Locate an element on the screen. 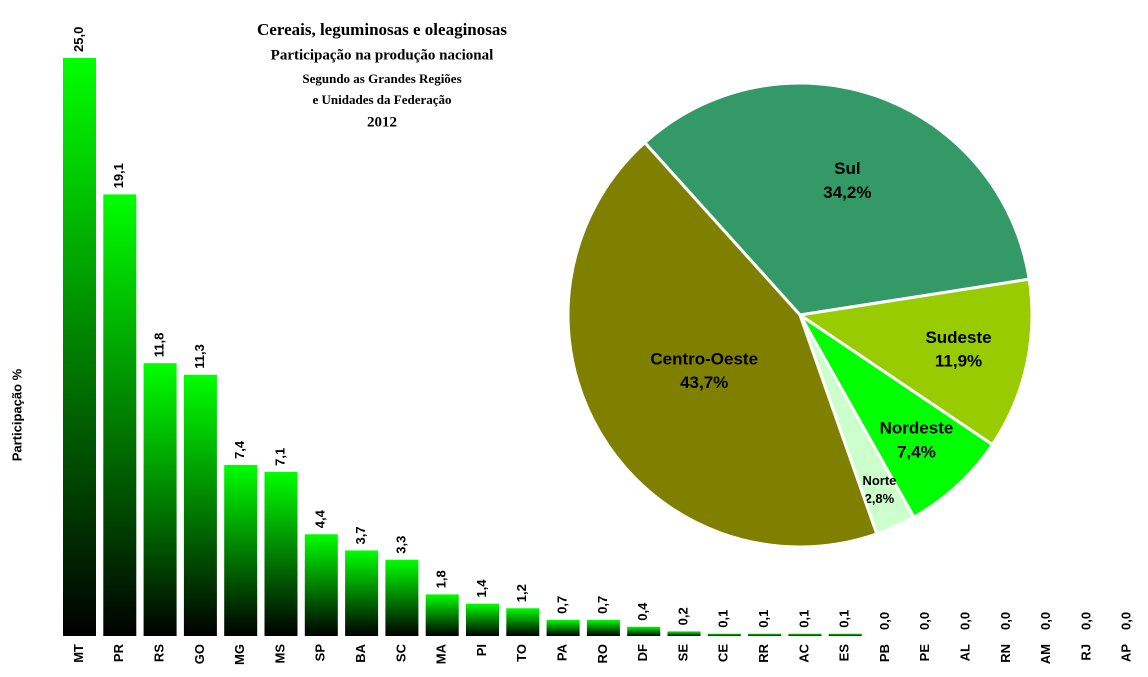  slice-value: 7,4% is located at coordinates (916, 452).